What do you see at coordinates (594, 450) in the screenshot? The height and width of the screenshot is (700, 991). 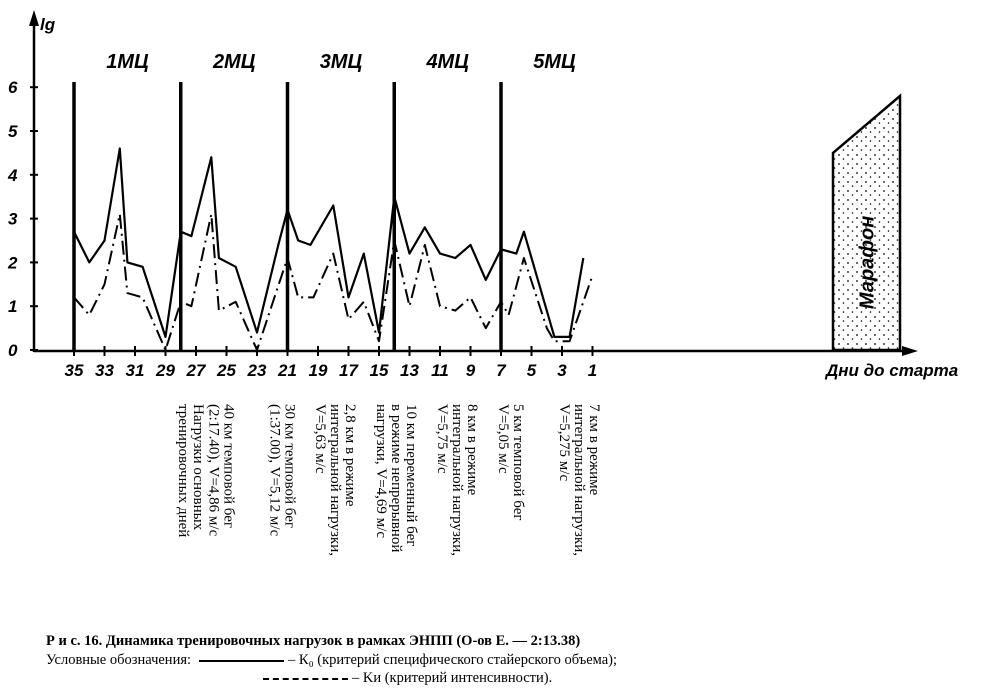 I see `annotation-line: 7 км в режиме` at bounding box center [594, 450].